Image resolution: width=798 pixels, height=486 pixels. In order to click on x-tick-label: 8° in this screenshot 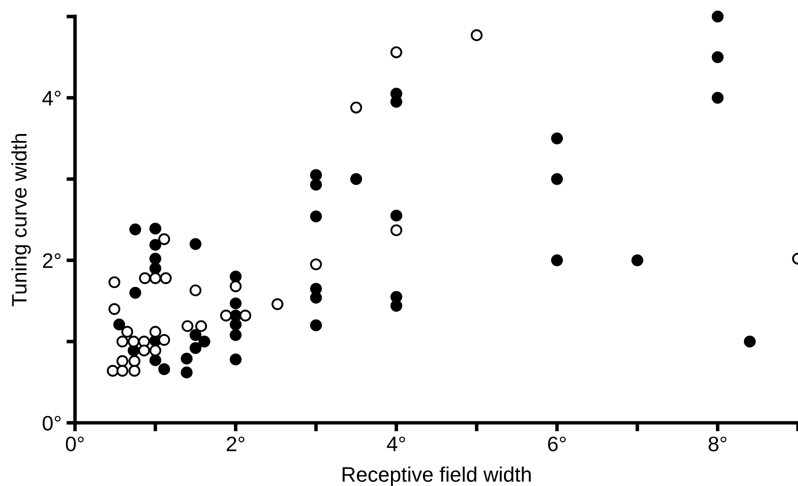, I will do `click(717, 444)`.